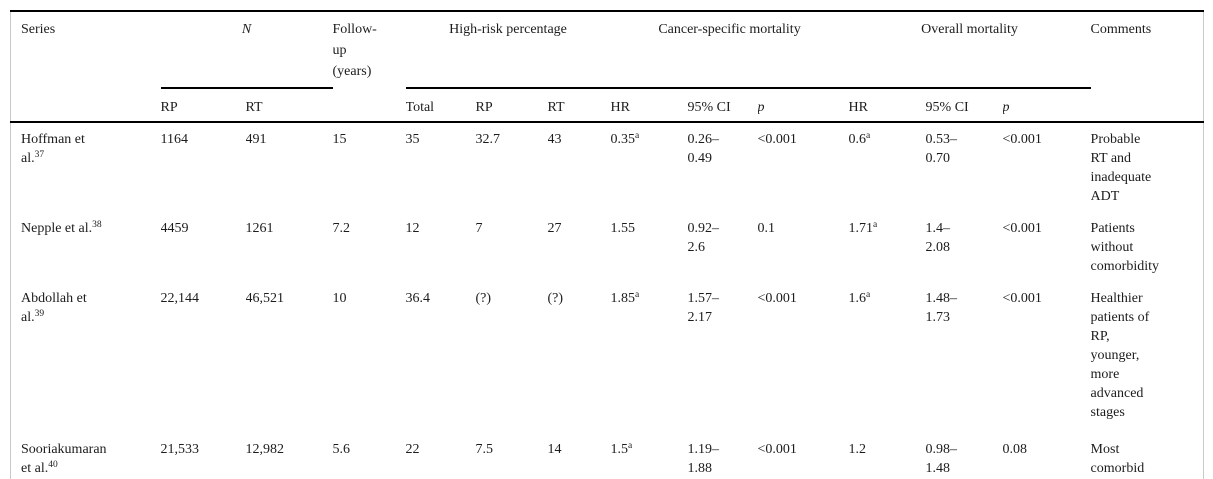 The image size is (1213, 479). Describe the element at coordinates (174, 139) in the screenshot. I see `cell-n-rp: 1164` at that location.